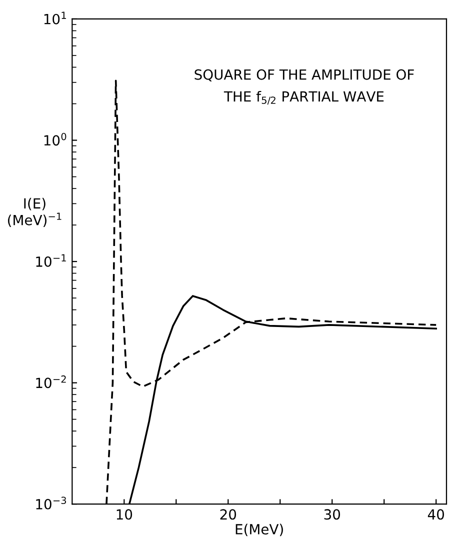 The height and width of the screenshot is (542, 451). What do you see at coordinates (259, 530) in the screenshot?
I see `x-axis-title: E(MeV)` at bounding box center [259, 530].